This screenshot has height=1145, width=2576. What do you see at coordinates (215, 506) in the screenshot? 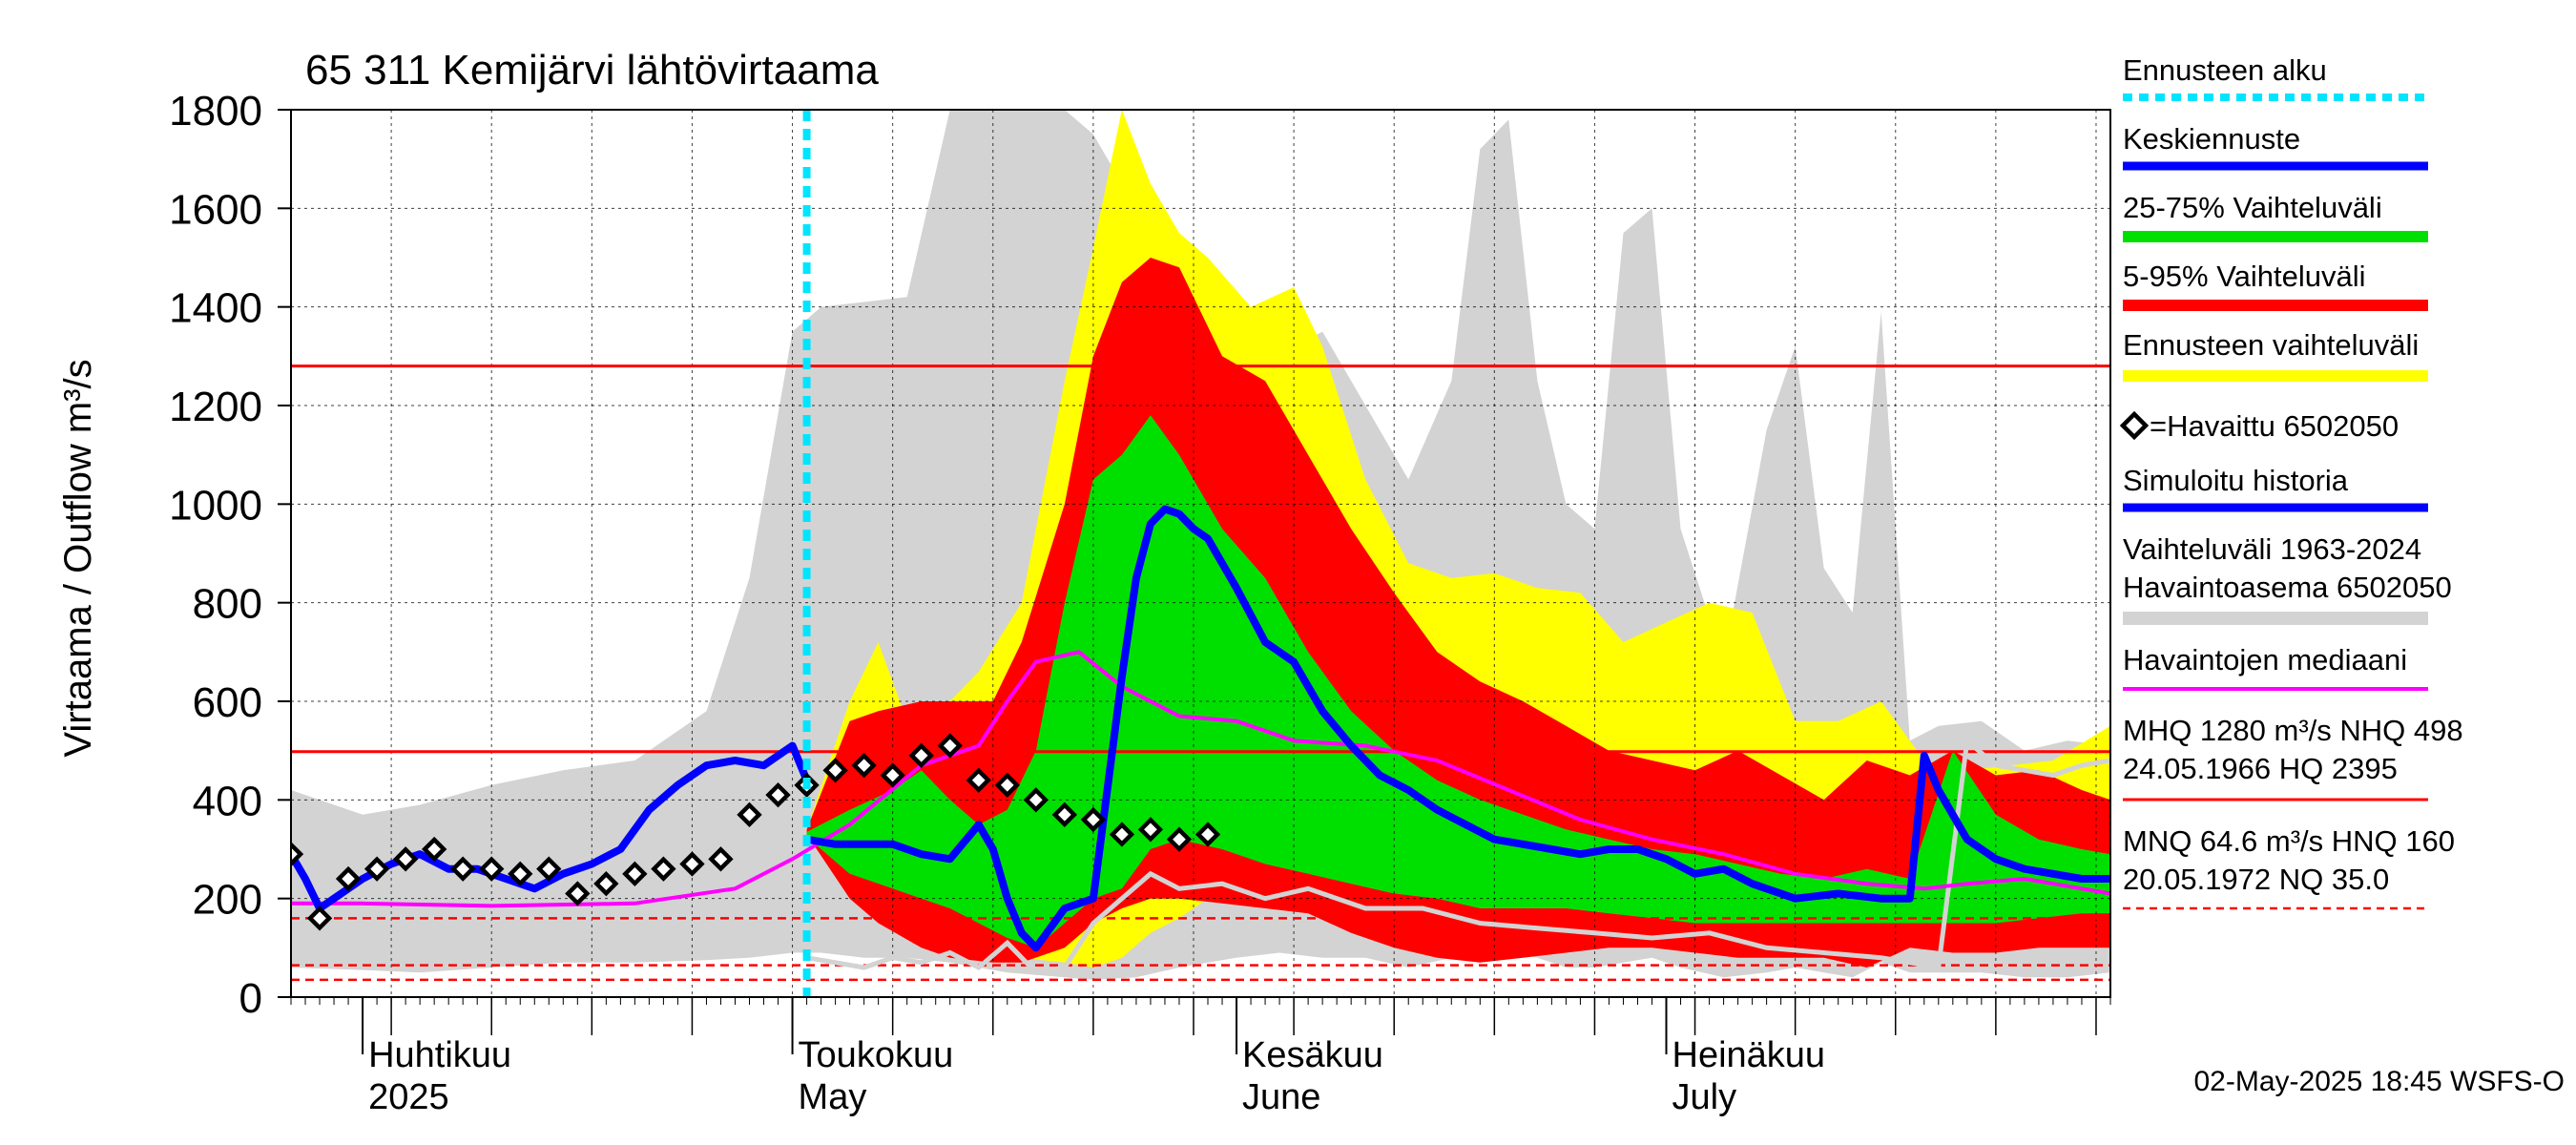
I see `y-tick-label: 1000` at bounding box center [215, 506].